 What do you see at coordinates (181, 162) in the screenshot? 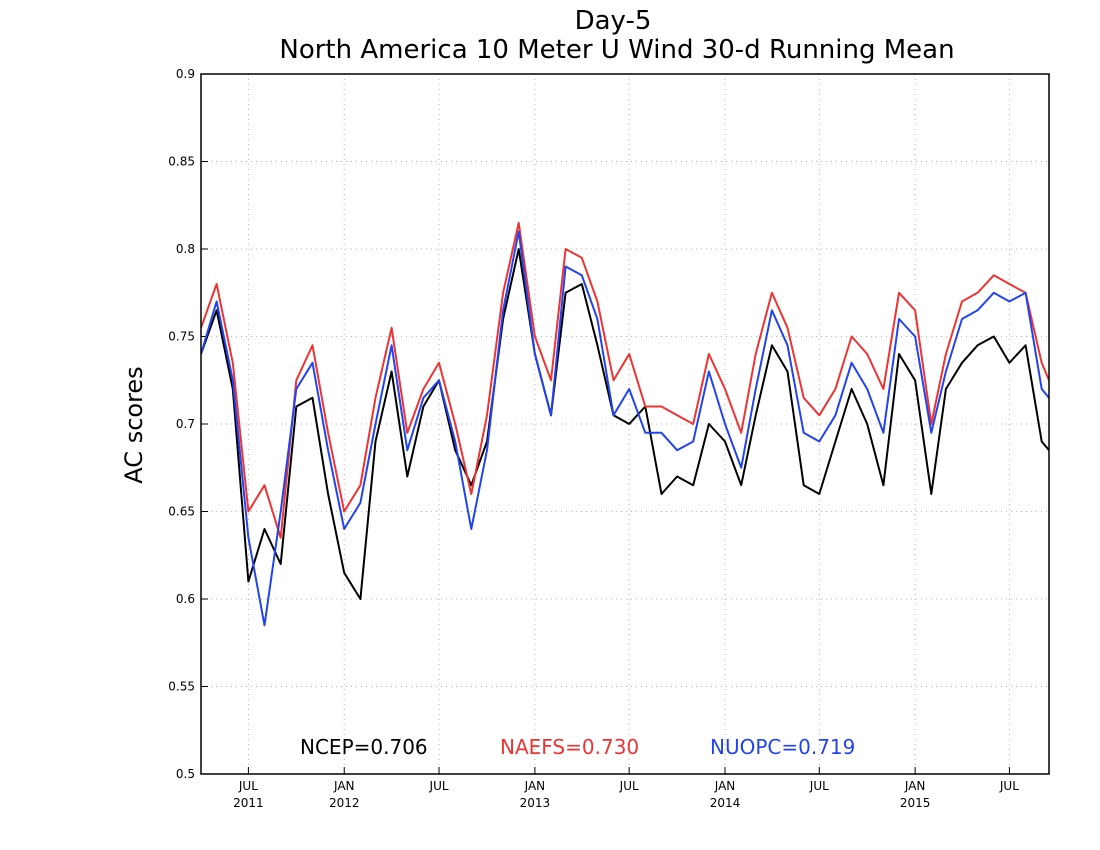
I see `y-tick-label: 0.85` at bounding box center [181, 162].